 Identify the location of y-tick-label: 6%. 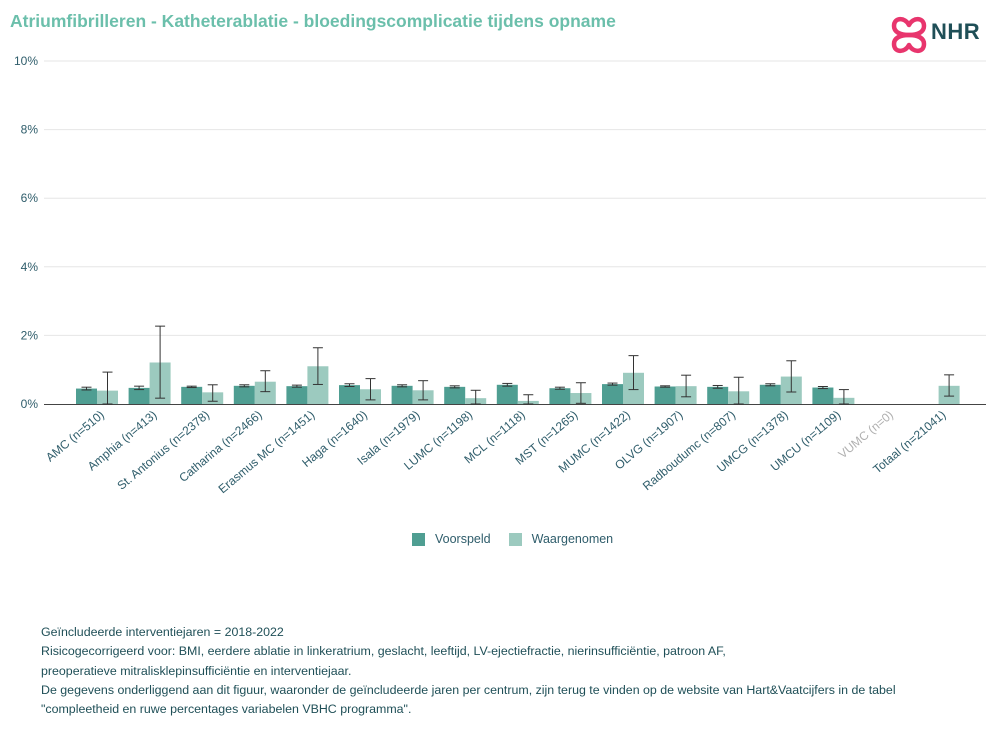
(30, 198).